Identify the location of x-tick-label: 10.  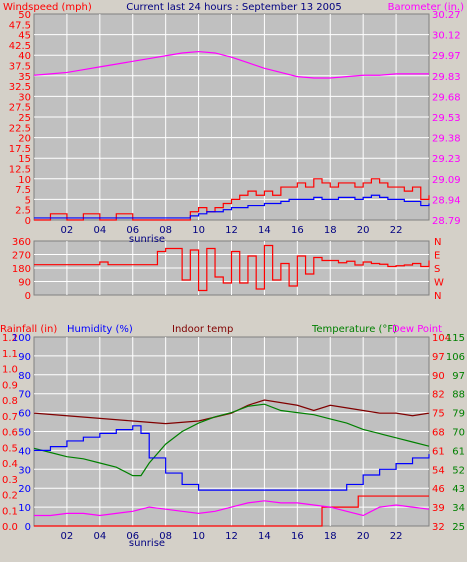
(198, 230).